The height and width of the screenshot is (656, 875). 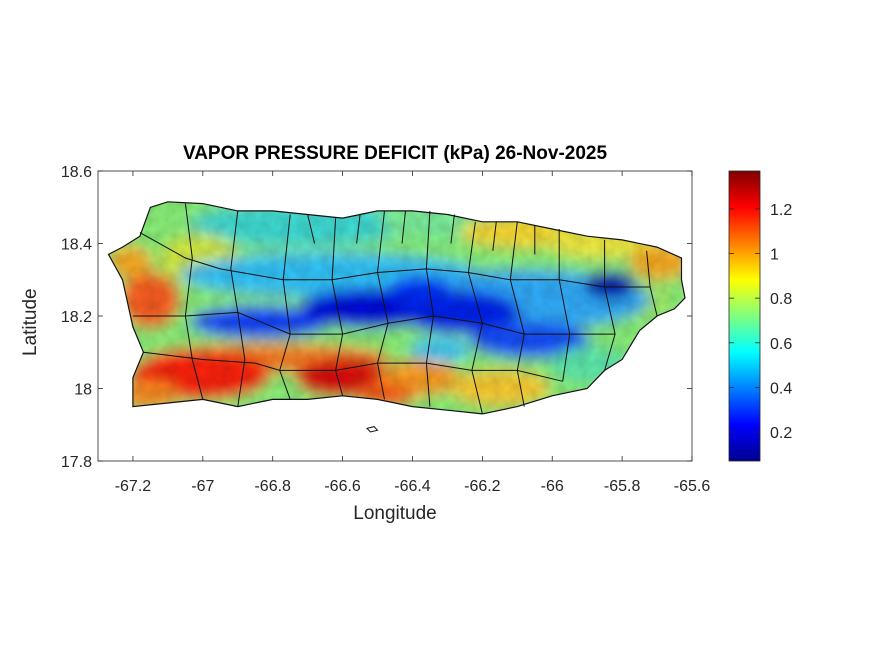 I want to click on x-axis-label: Longitude, so click(x=395, y=513).